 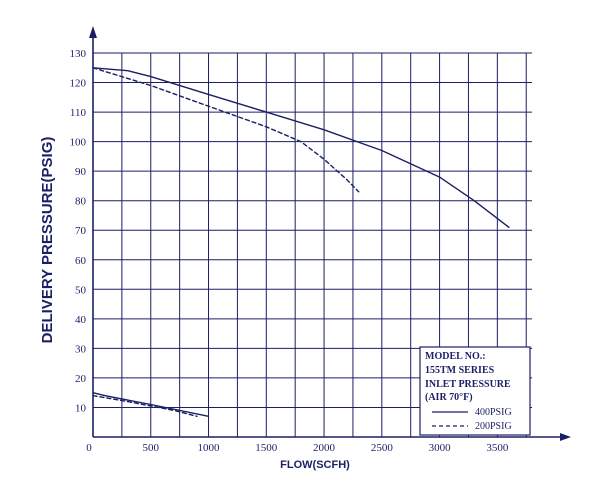 I want to click on legend-label-200: 200PSIG, so click(x=493, y=426).